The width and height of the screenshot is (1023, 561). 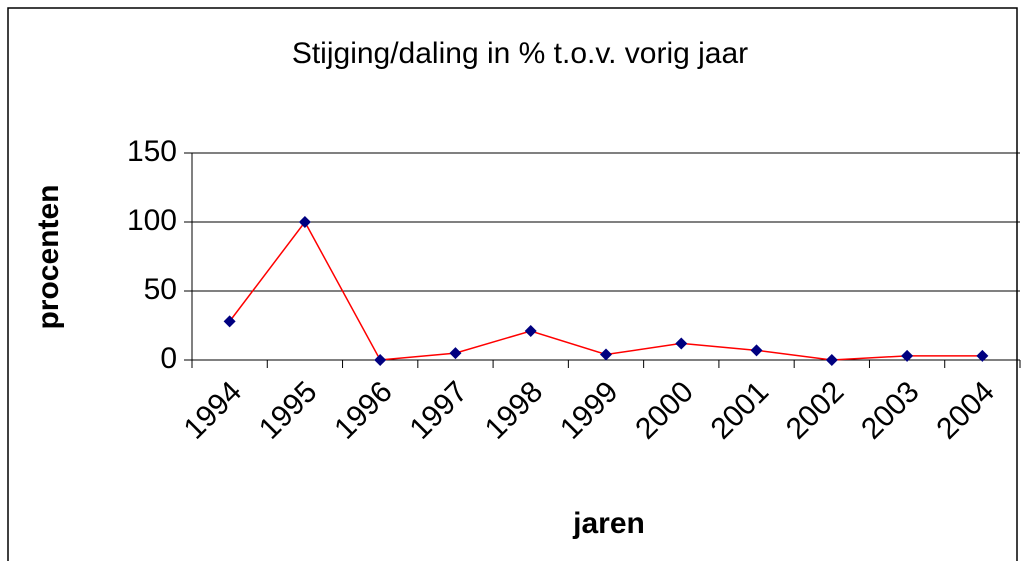 What do you see at coordinates (965, 410) in the screenshot?
I see `x-tick-label: 2004` at bounding box center [965, 410].